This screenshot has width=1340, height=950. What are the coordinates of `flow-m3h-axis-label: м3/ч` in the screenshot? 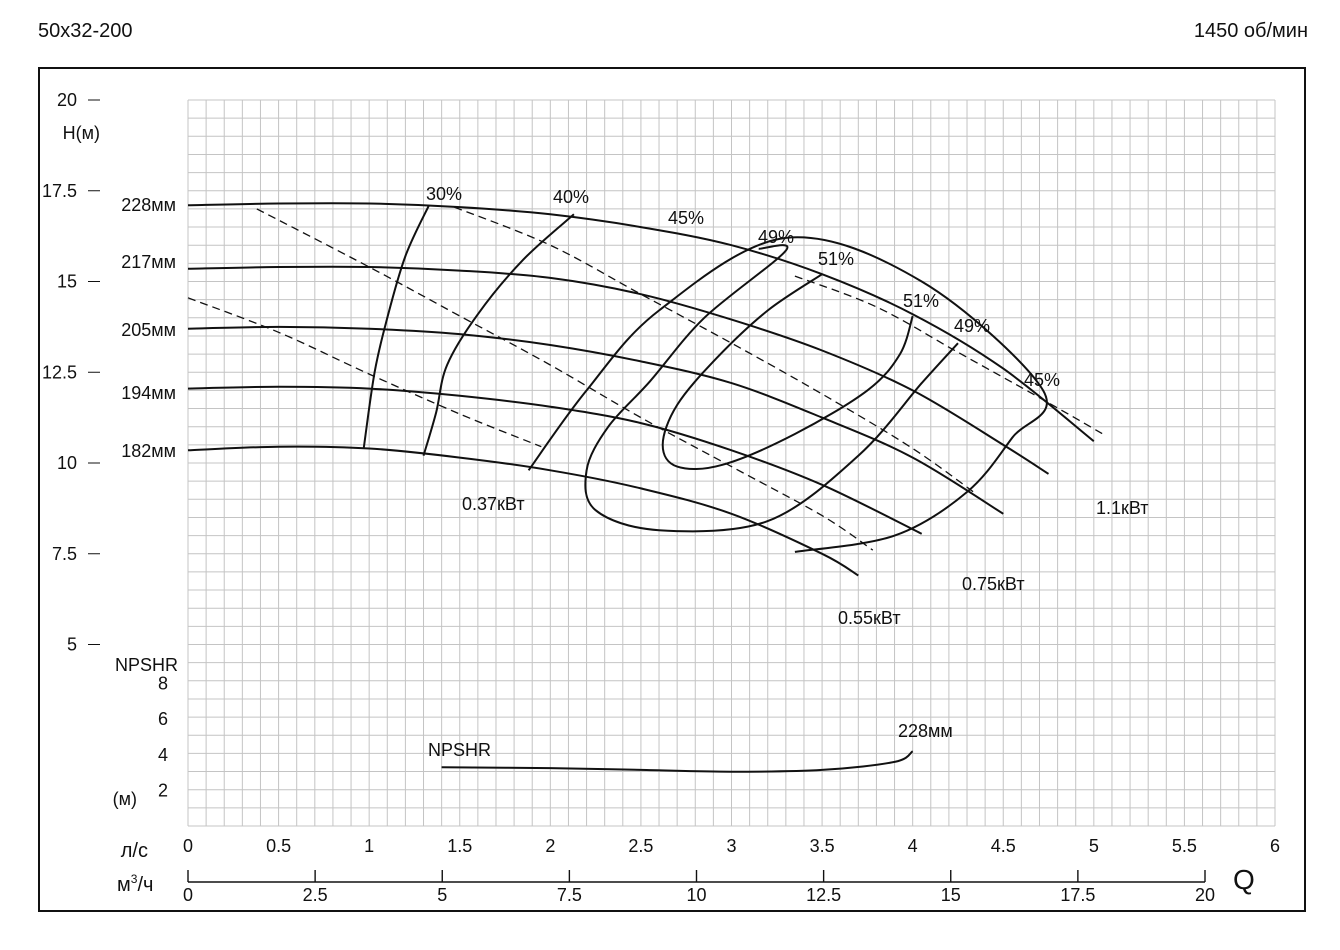 It's located at (135, 884).